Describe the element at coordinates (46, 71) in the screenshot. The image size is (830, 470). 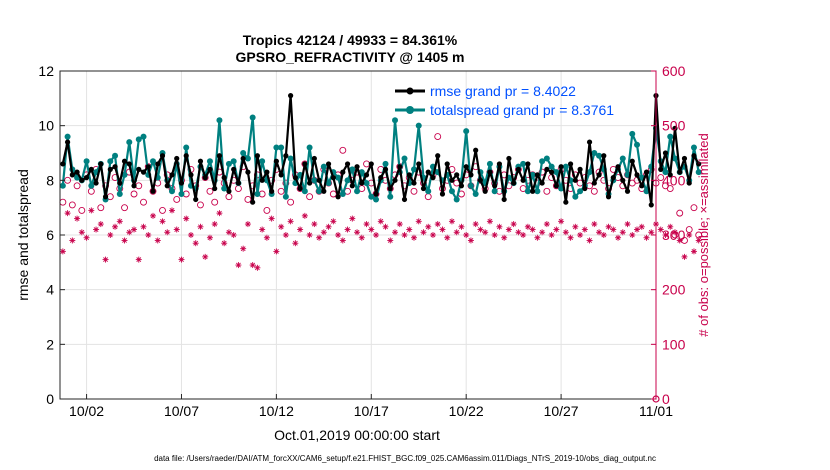
I see `y-tick-label: 12` at that location.